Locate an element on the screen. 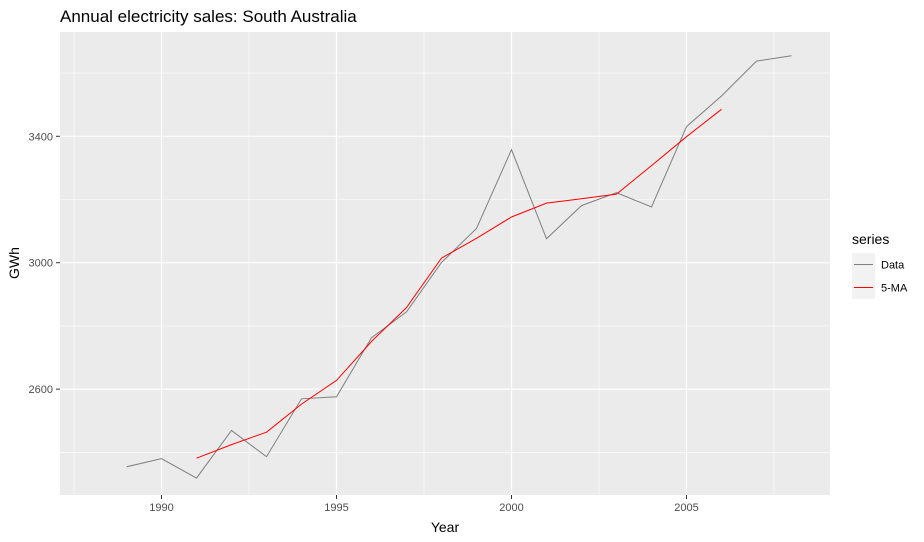 The width and height of the screenshot is (924, 542). legend: series Data 5-MA is located at coordinates (880, 265).